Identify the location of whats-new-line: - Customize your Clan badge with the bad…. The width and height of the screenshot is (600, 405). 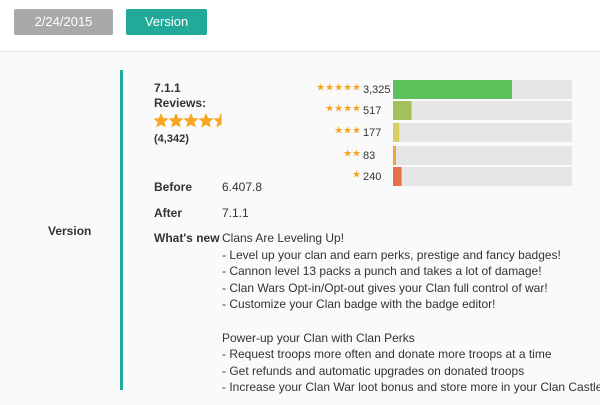
(359, 304).